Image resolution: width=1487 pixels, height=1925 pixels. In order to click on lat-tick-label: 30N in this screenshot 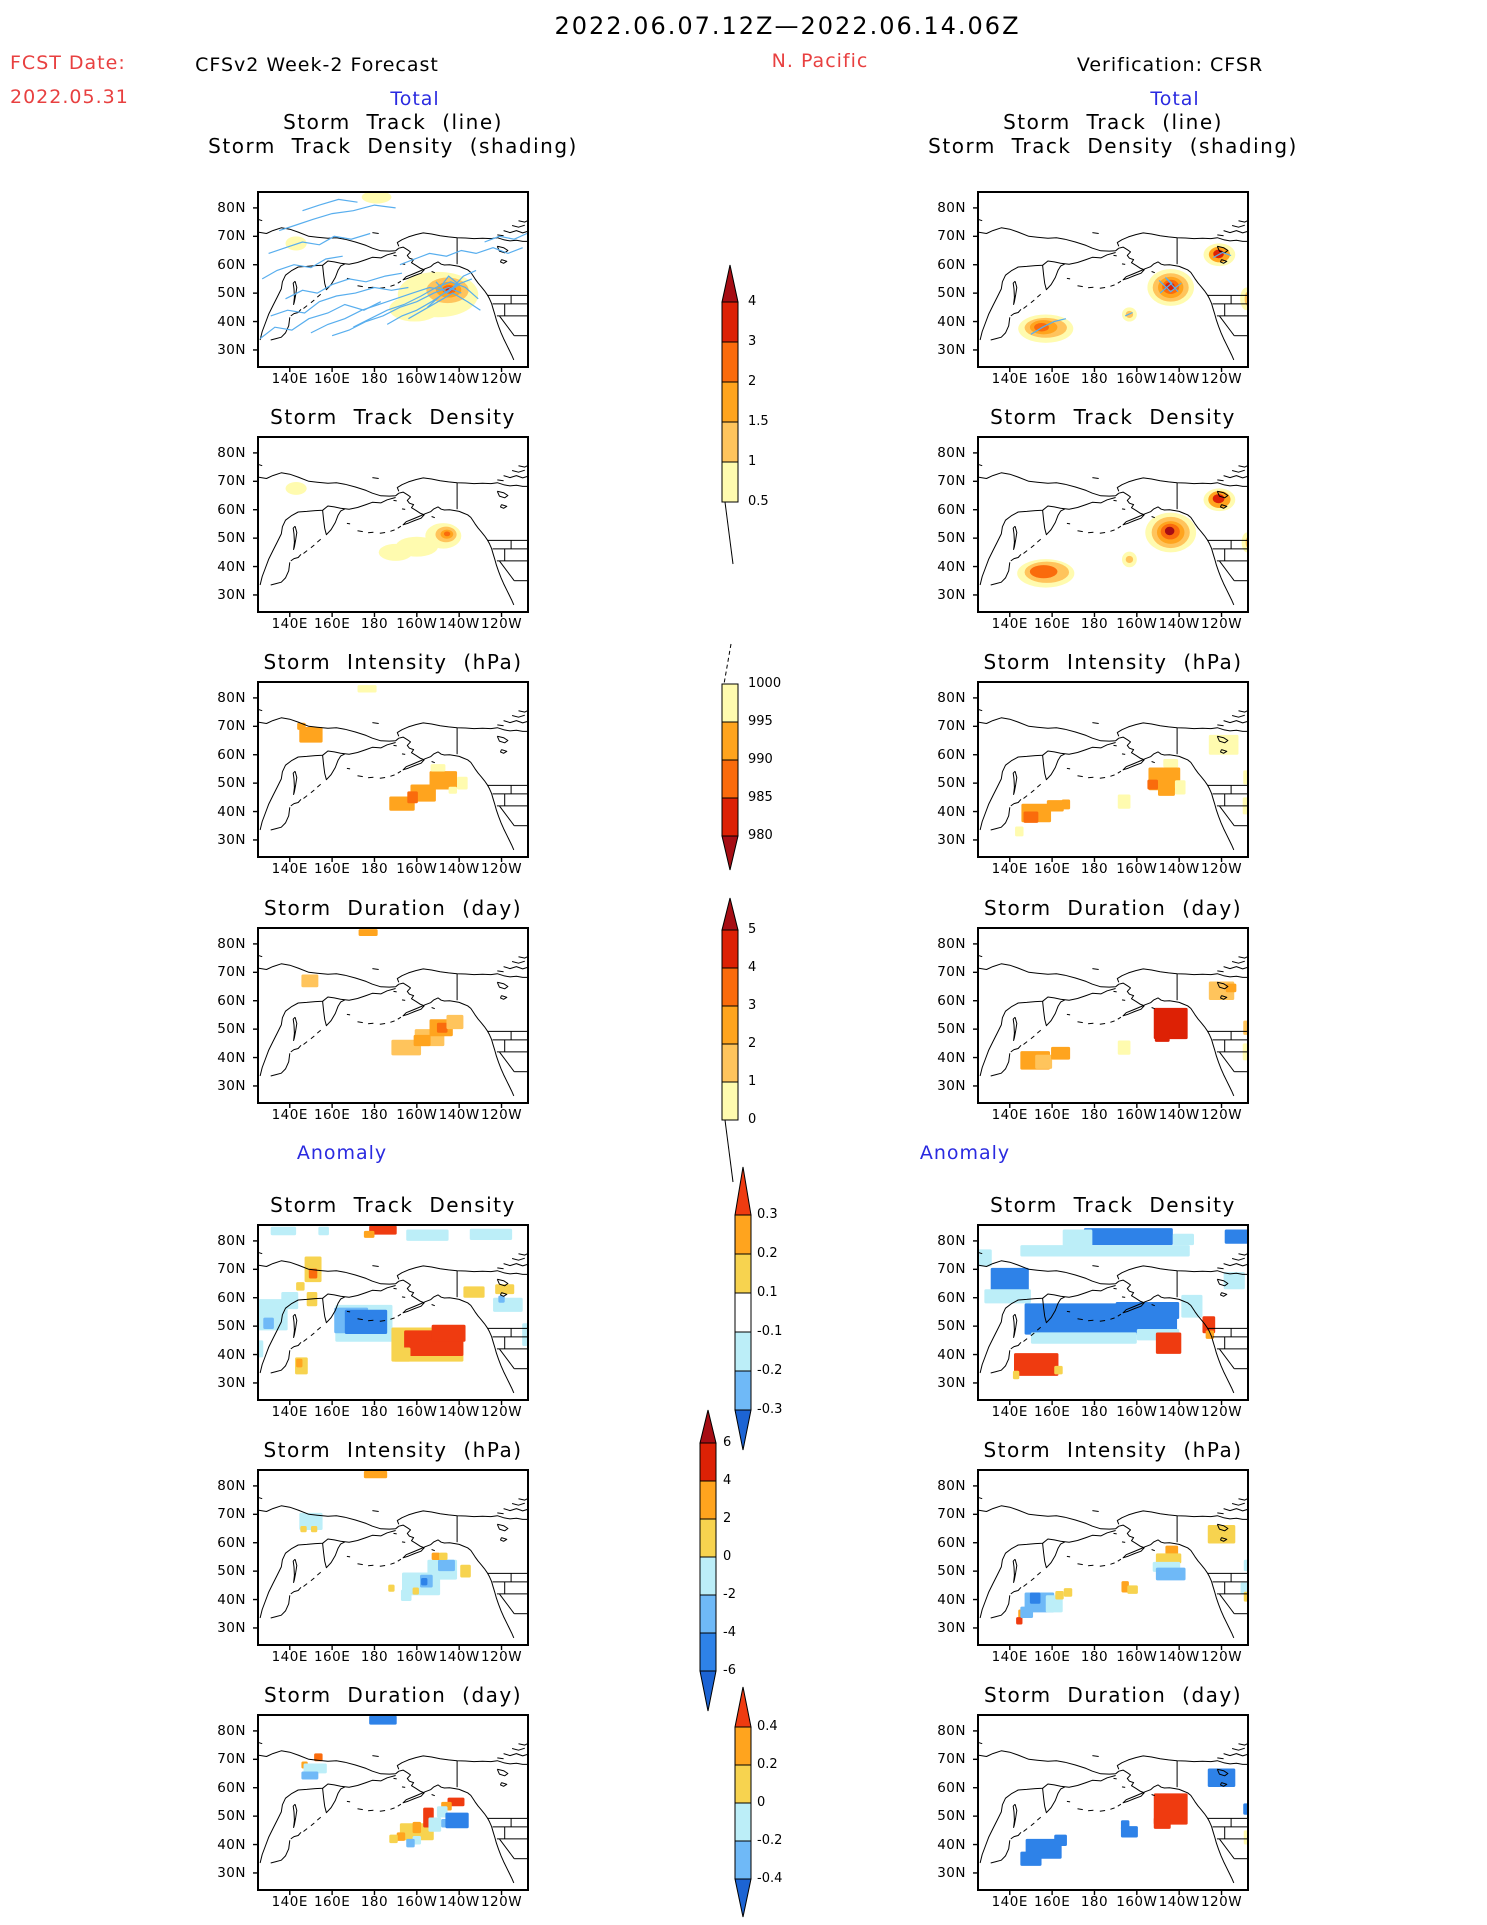, I will do `click(951, 1627)`.